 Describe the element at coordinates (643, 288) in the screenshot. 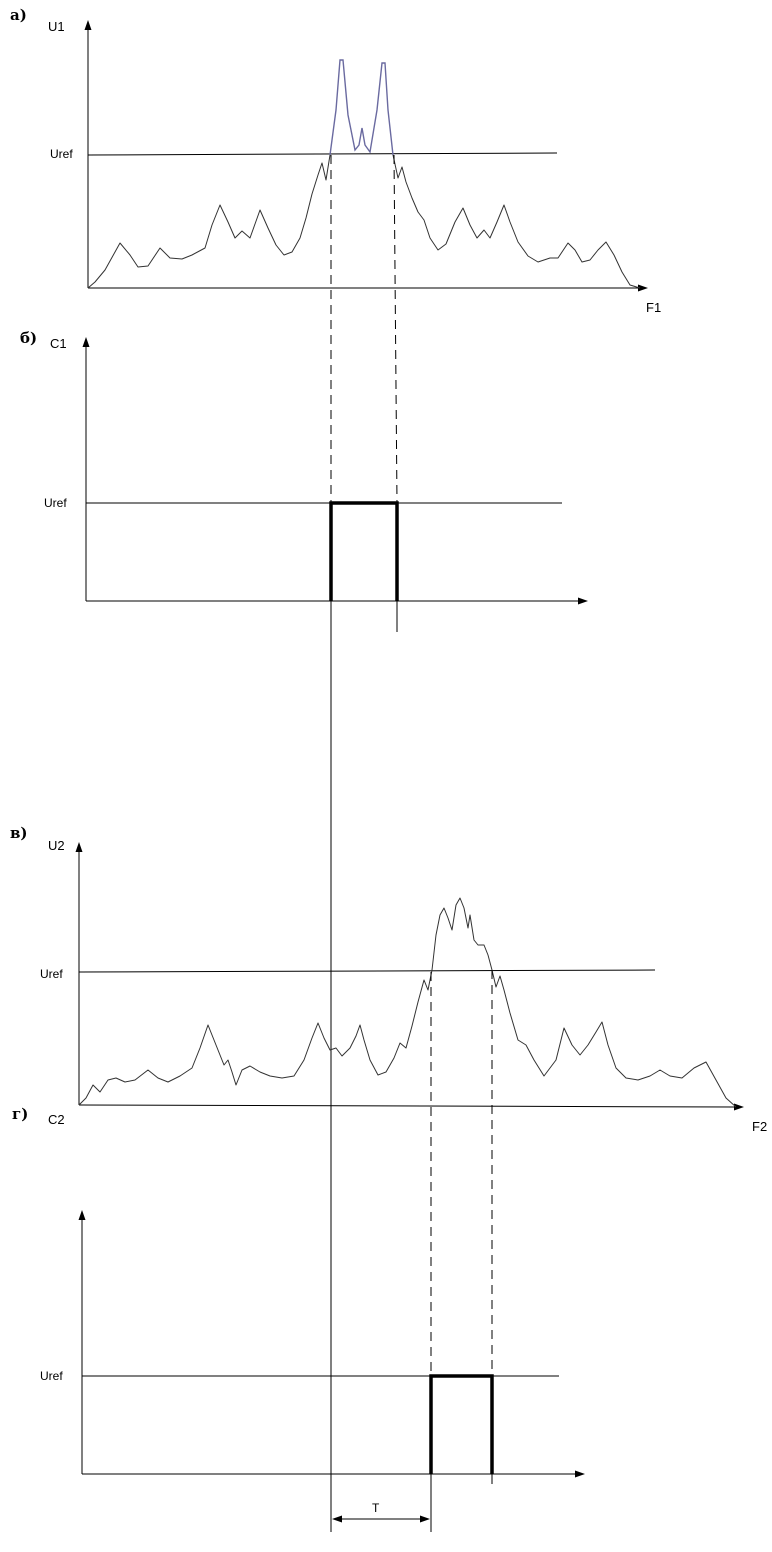

I see `panel-a-x-arrow` at that location.